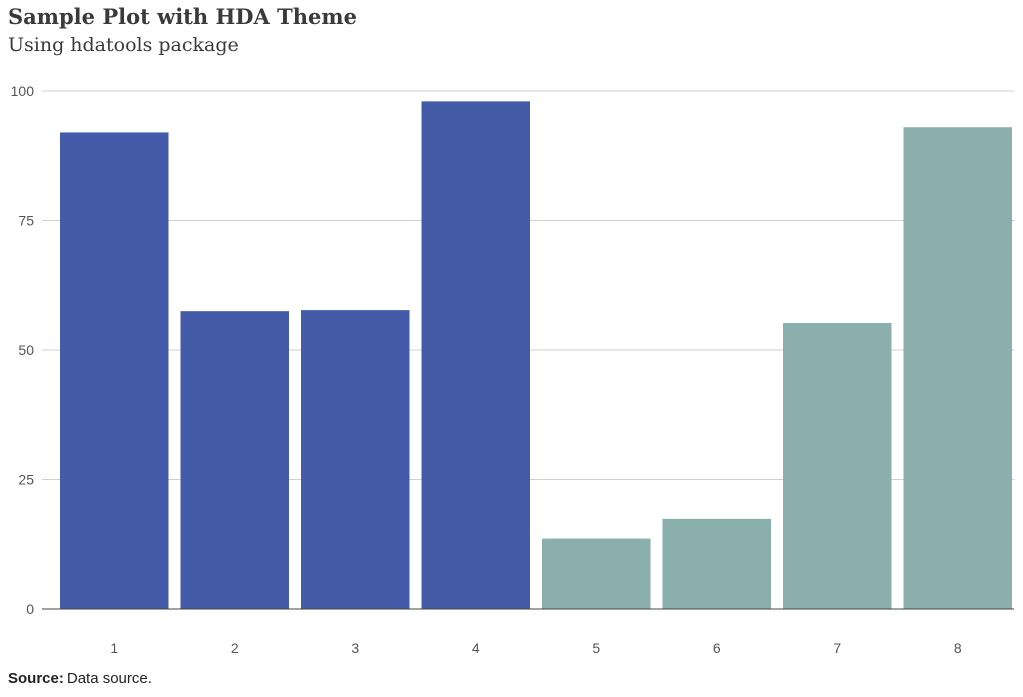 This screenshot has height=697, width=1023. Describe the element at coordinates (109, 678) in the screenshot. I see `caption-text: Data source.` at that location.